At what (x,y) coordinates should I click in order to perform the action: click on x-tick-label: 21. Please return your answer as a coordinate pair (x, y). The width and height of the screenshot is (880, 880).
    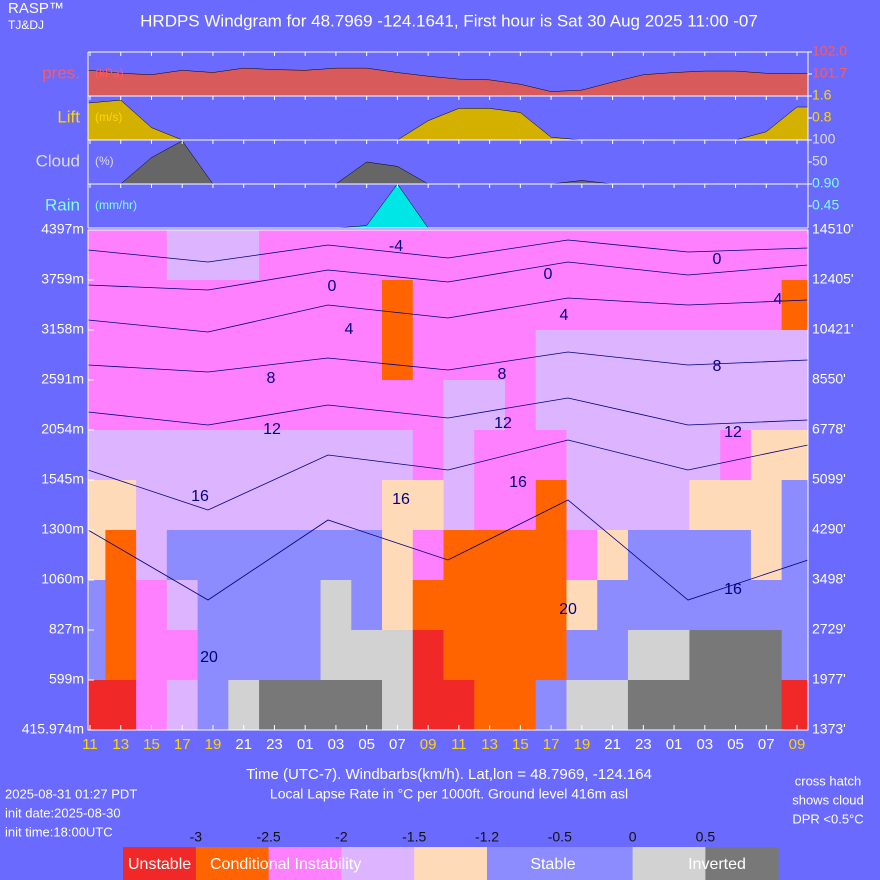
    Looking at the image, I should click on (612, 744).